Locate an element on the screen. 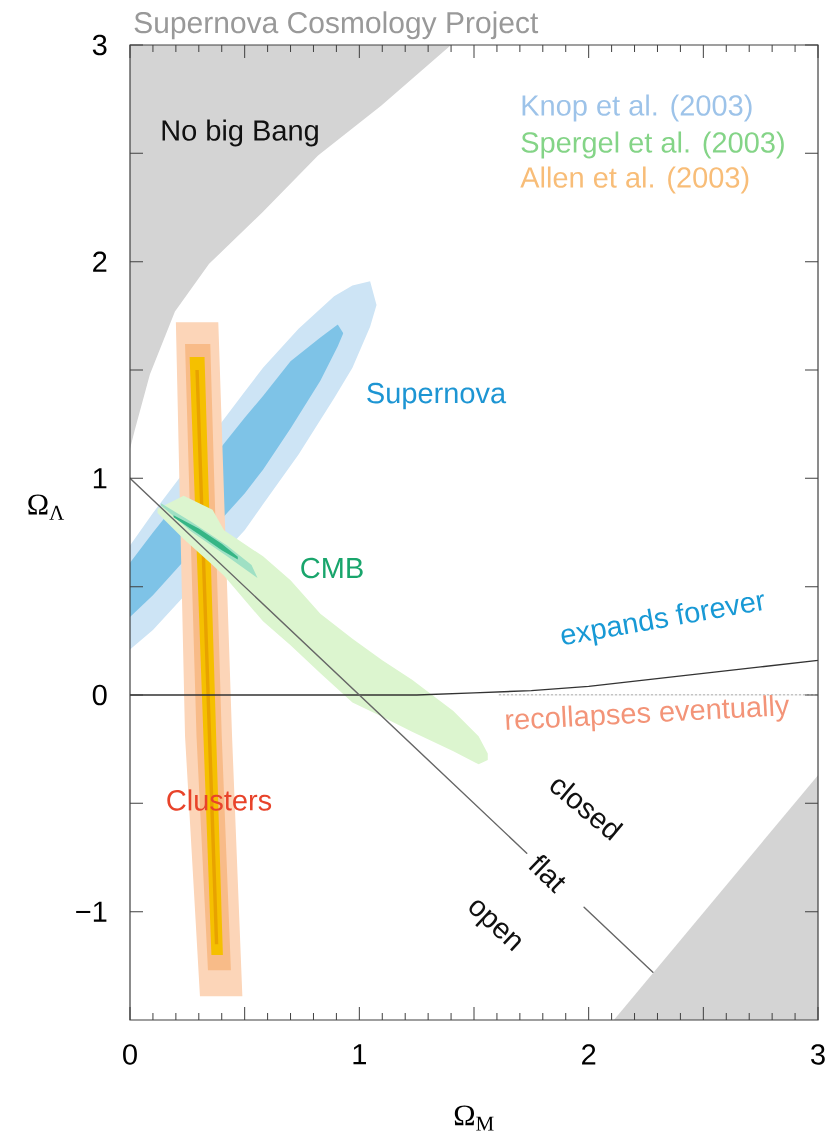 The width and height of the screenshot is (833, 1139). chart-title: Supernova Cosmology Project is located at coordinates (336, 25).